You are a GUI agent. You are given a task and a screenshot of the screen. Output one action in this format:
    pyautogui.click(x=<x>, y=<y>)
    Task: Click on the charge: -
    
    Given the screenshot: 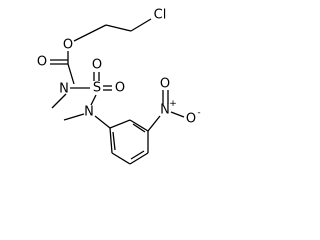 What is the action you would take?
    pyautogui.click(x=198, y=113)
    